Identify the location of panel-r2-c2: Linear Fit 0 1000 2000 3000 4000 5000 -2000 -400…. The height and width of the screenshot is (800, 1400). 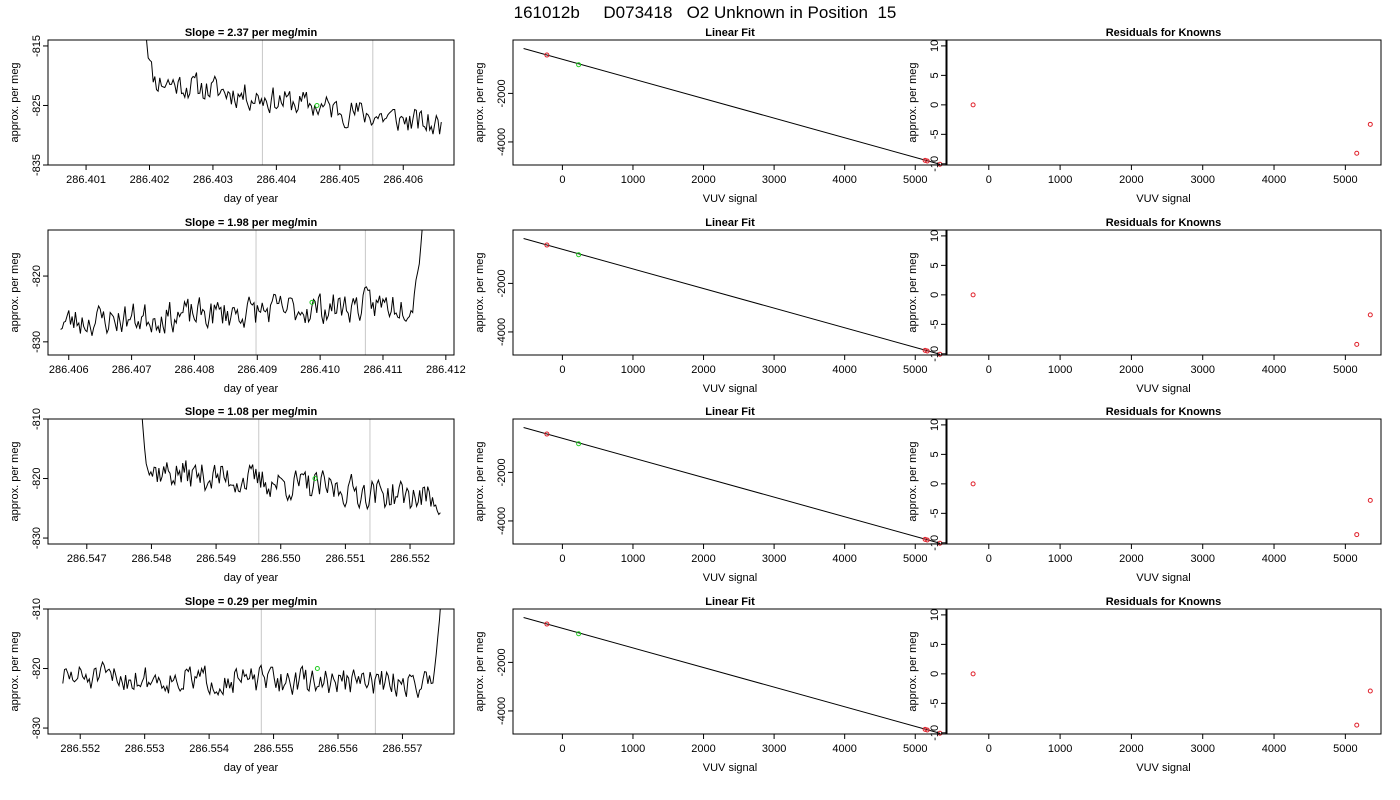
(711, 306).